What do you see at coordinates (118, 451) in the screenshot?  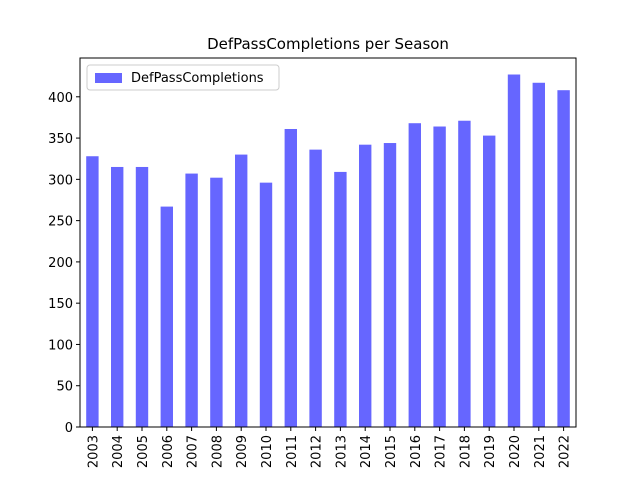 I see `x-tick-label: 2004` at bounding box center [118, 451].